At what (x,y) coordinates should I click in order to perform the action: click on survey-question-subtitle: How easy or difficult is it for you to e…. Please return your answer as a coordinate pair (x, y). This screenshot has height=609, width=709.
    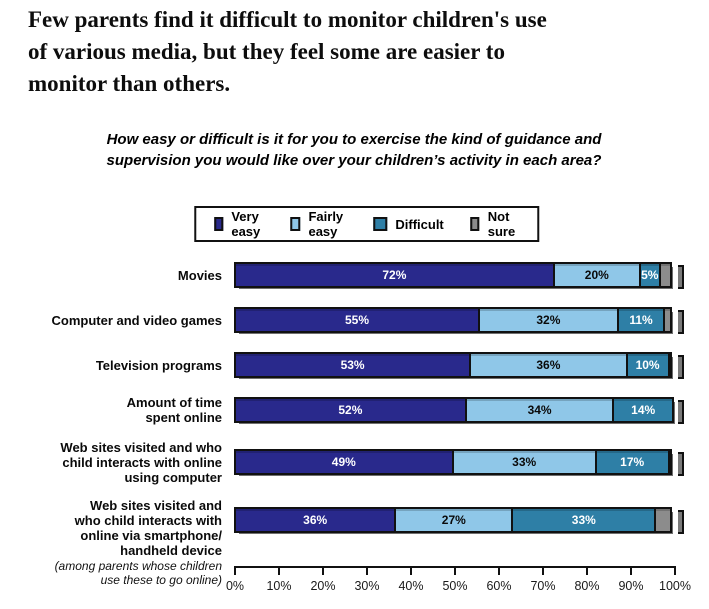
    Looking at the image, I should click on (354, 150).